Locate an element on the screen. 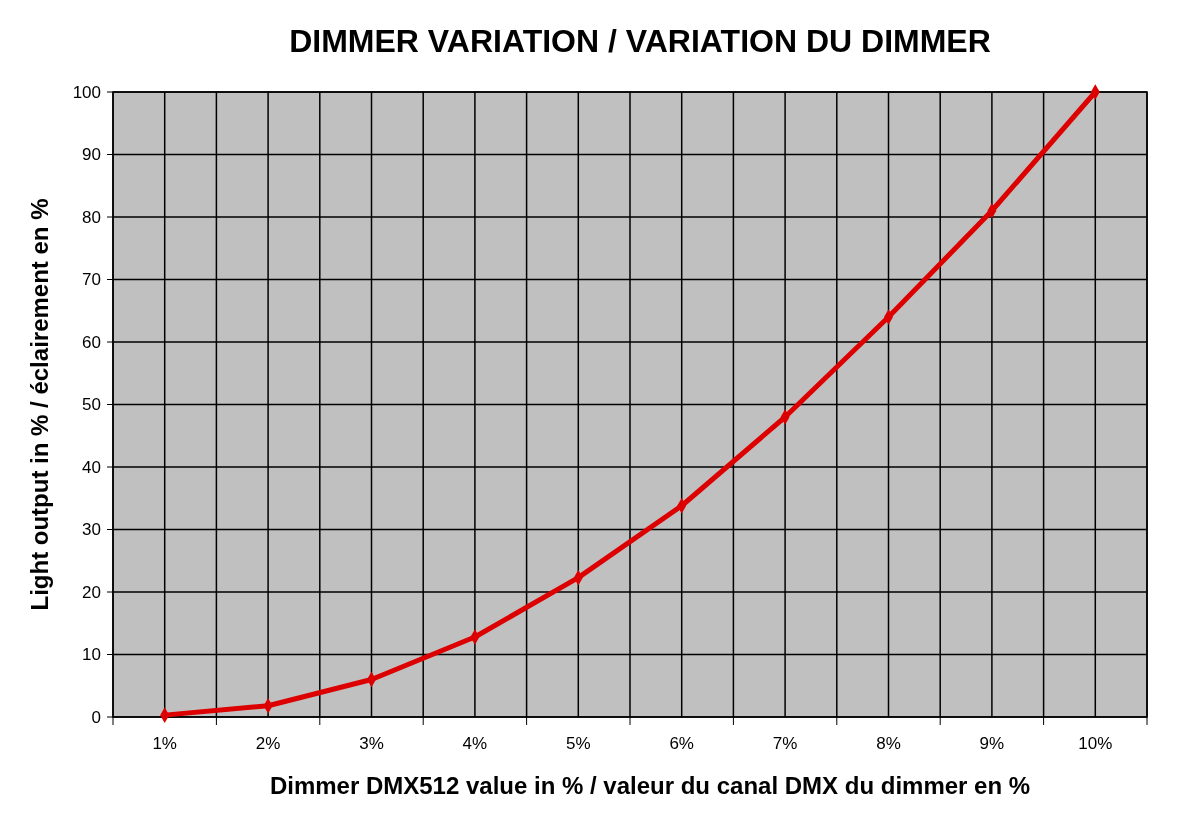 The image size is (1188, 830). y-tick-label: 100 is located at coordinates (86, 92).